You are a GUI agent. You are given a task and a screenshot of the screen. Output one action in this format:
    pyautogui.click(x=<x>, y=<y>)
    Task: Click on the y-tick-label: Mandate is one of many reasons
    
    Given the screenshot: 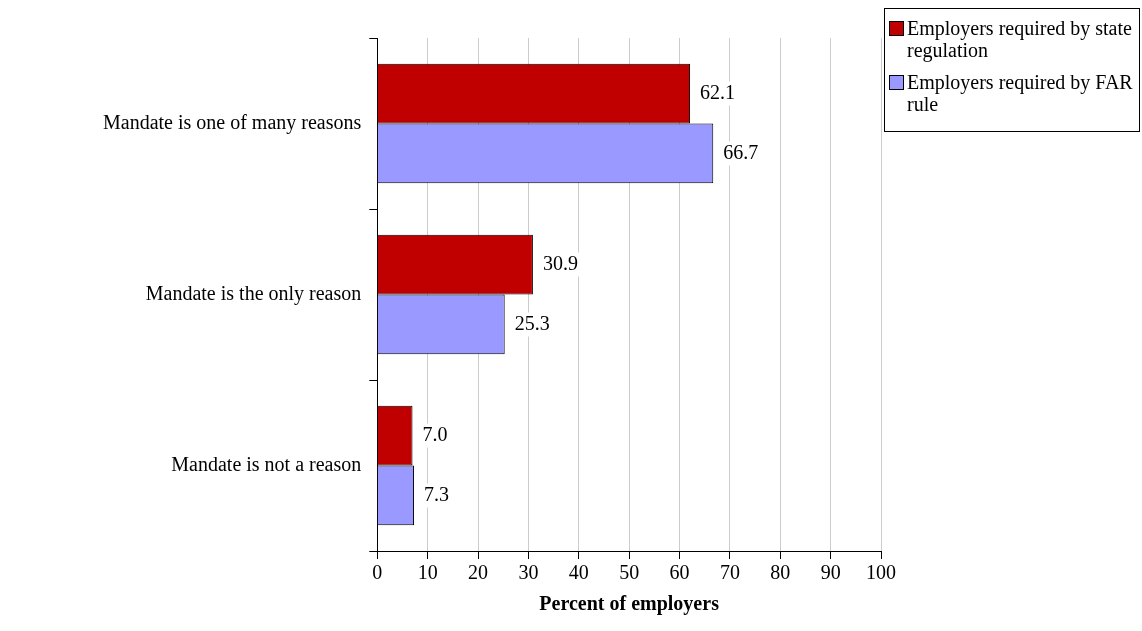 What is the action you would take?
    pyautogui.click(x=232, y=122)
    